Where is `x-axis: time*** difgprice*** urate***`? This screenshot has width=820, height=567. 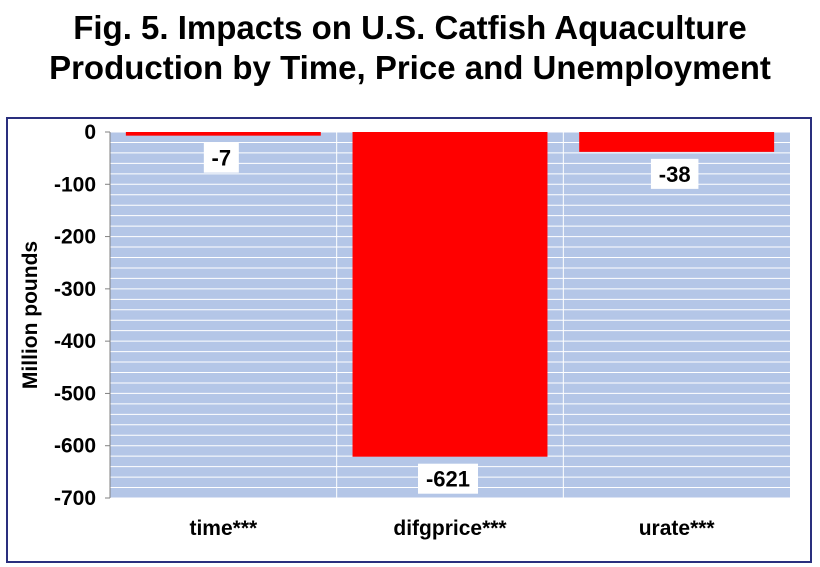
x-axis: time*** difgprice*** urate*** is located at coordinates (452, 528).